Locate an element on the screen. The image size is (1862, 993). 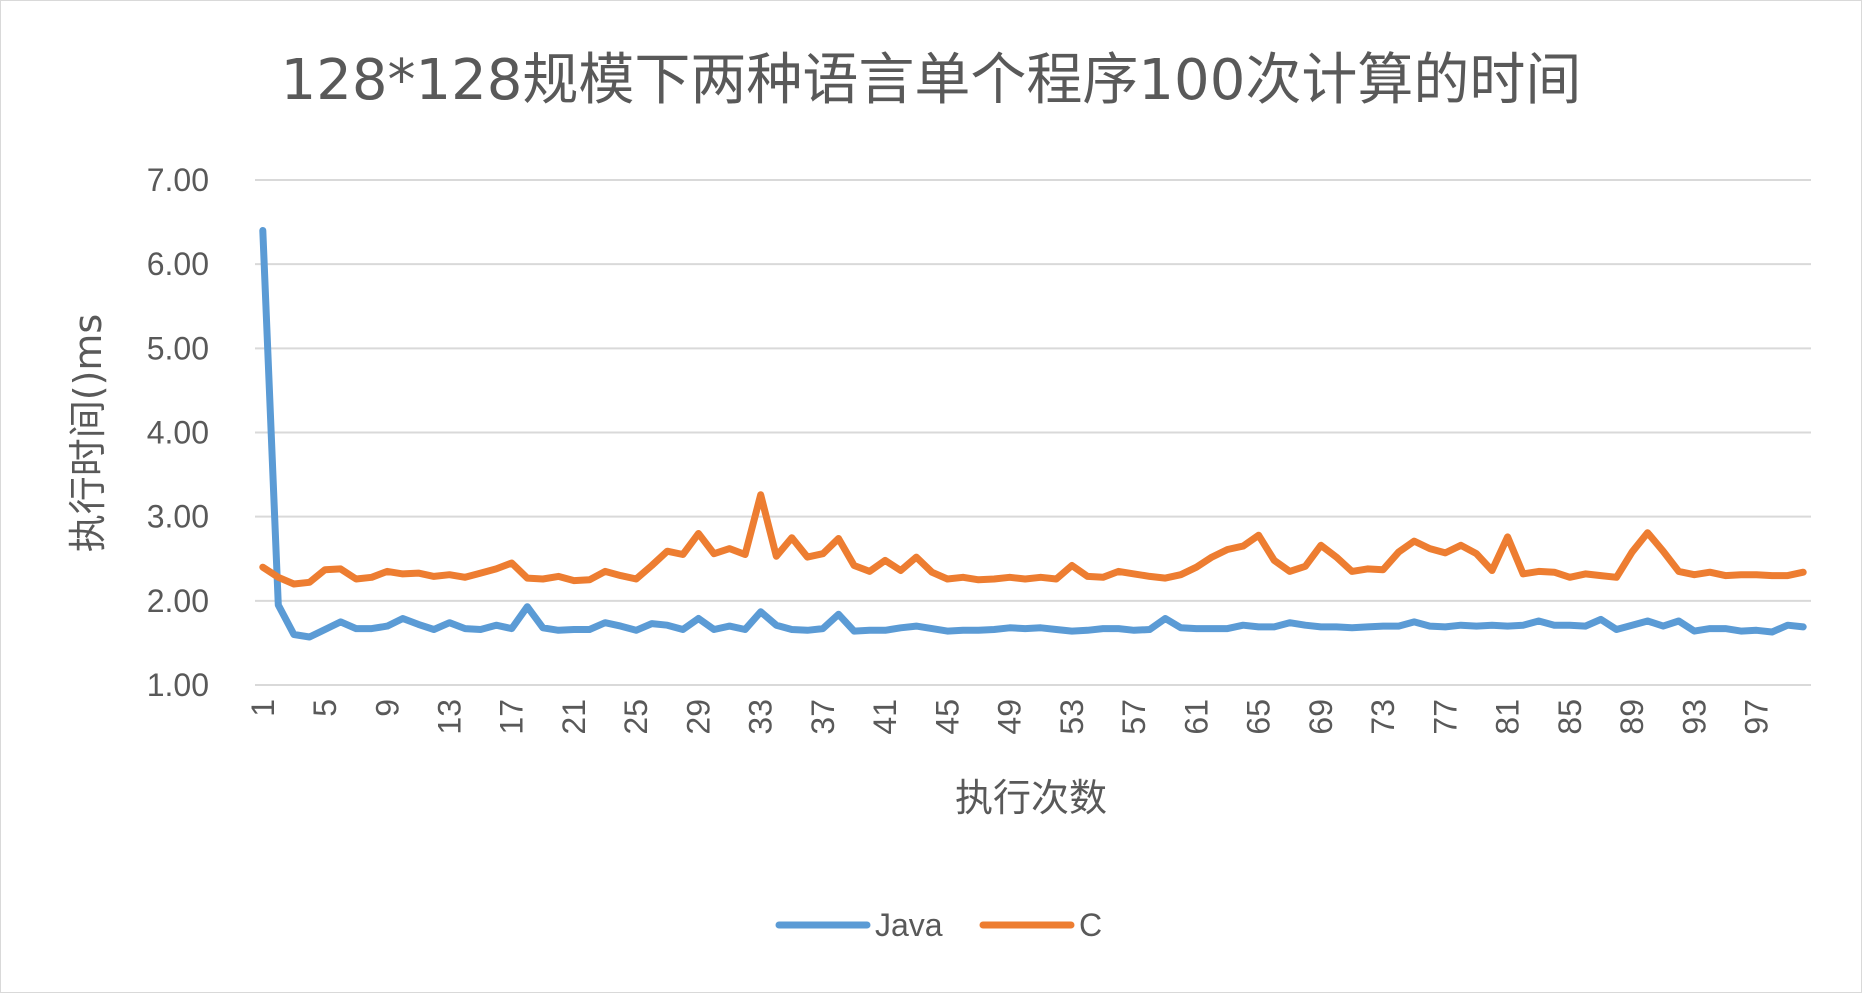
y-tick-label: 4.00 is located at coordinates (178, 433).